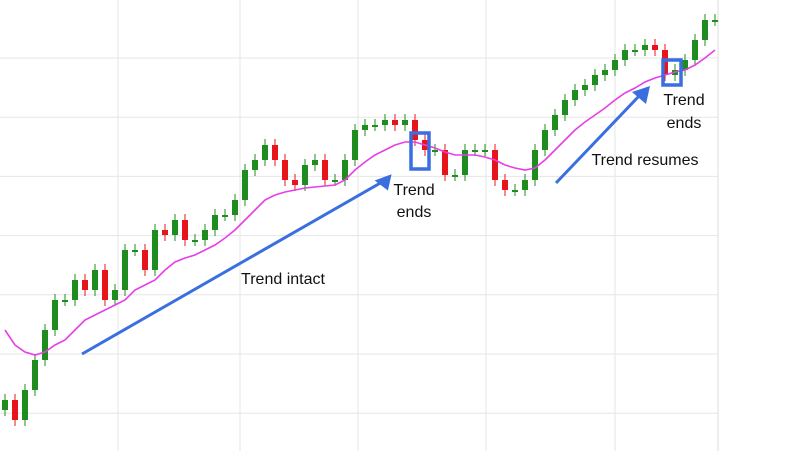  Describe the element at coordinates (283, 279) in the screenshot. I see `annotation: Trend intact` at that location.